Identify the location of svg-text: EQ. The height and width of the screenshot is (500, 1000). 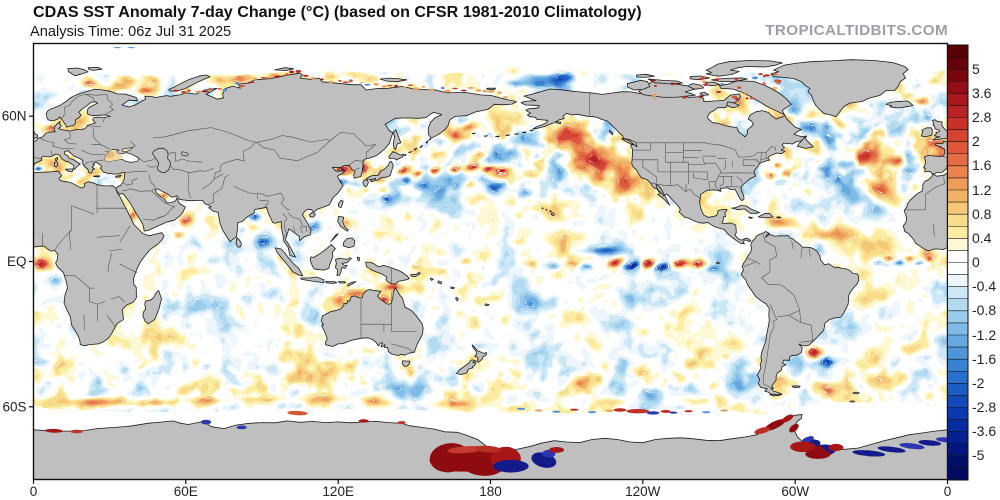
(17, 261).